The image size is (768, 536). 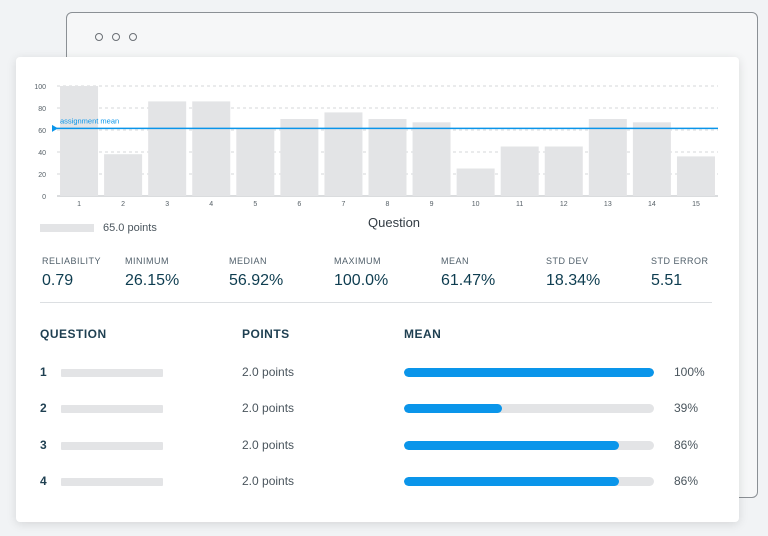 I want to click on legend-swatch, so click(x=67, y=228).